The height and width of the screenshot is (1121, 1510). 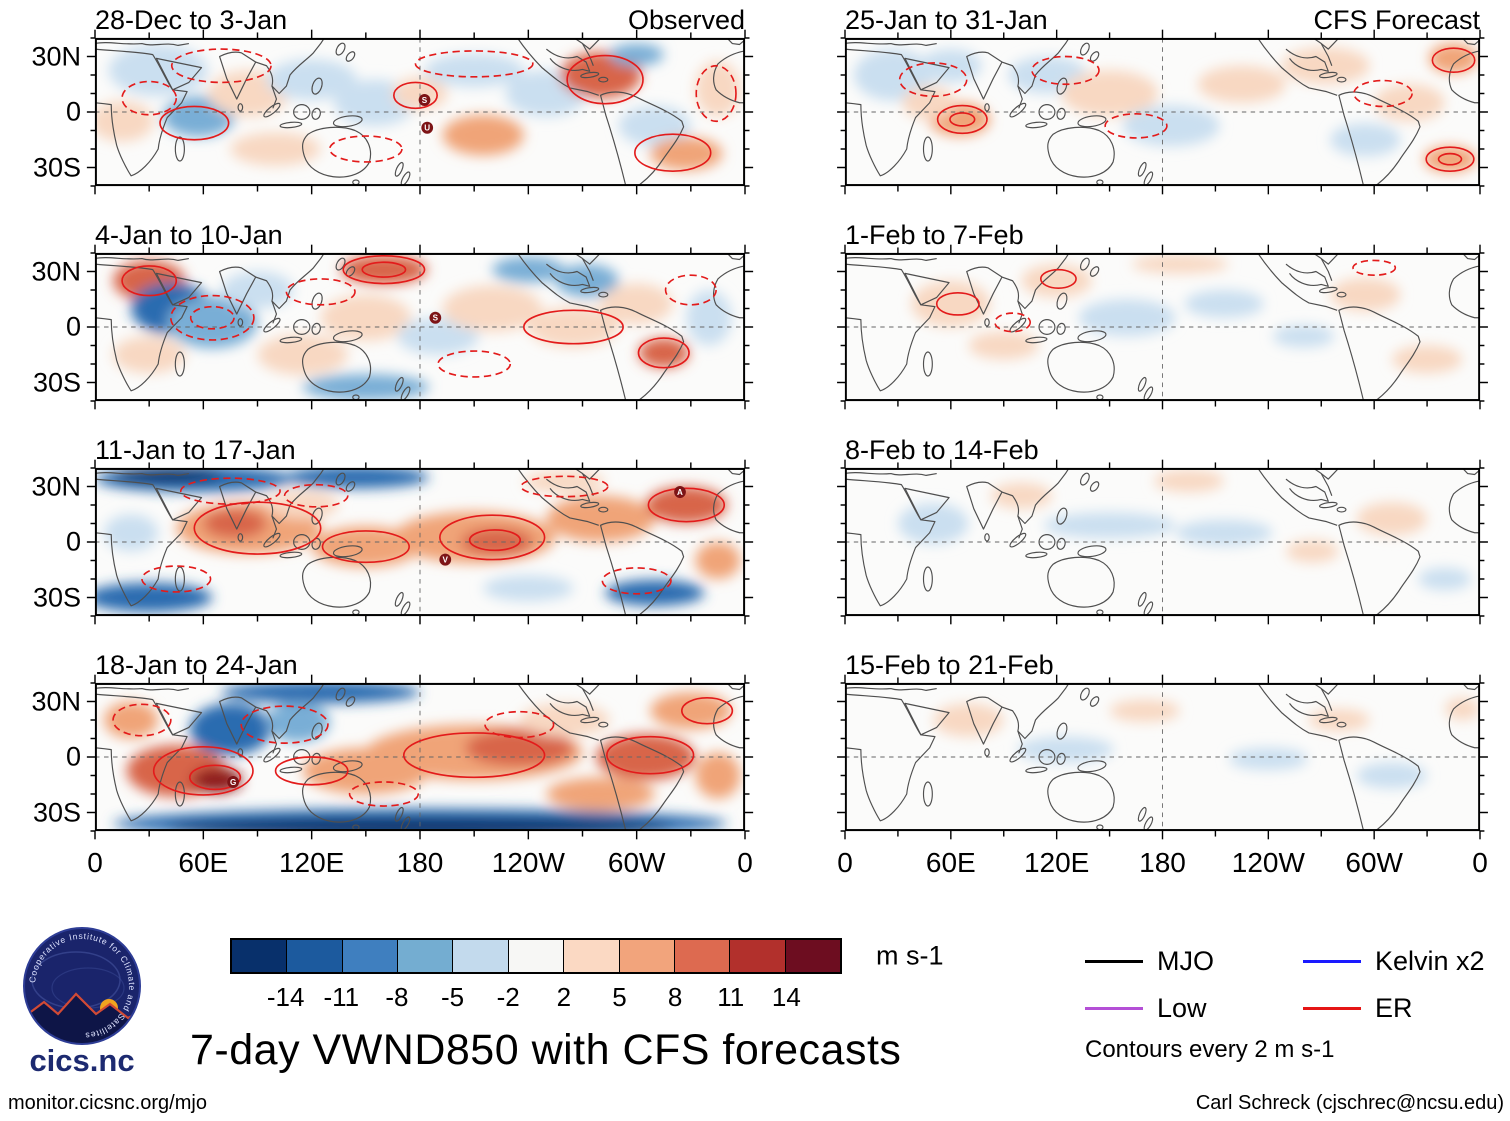 I want to click on colorbar-tick-label: -14, so click(x=285, y=997).